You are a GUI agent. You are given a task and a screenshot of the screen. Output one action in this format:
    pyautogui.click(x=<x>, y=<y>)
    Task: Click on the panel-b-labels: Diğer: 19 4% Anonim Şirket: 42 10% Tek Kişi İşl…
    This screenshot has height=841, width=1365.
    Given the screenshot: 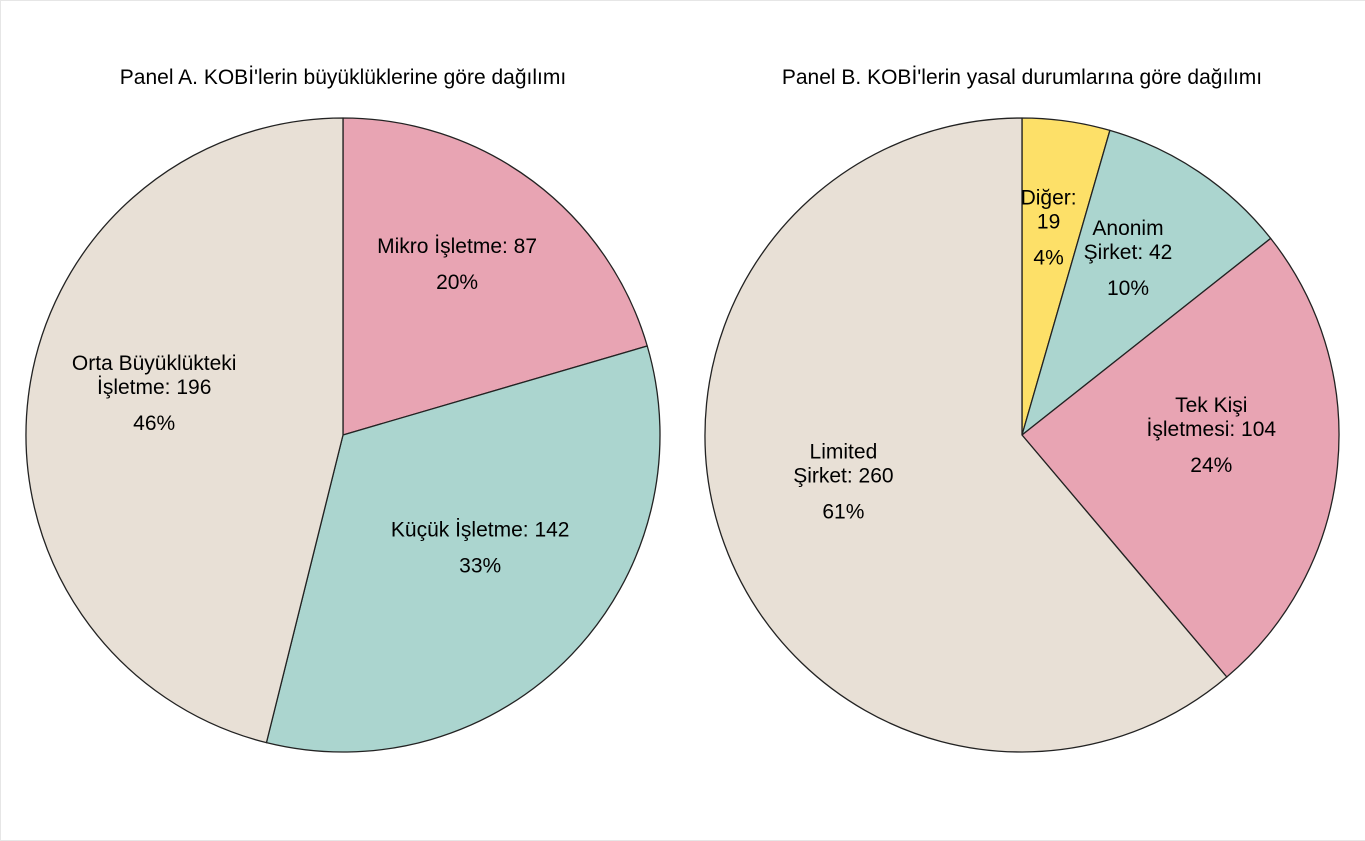 What is the action you would take?
    pyautogui.click(x=1034, y=355)
    